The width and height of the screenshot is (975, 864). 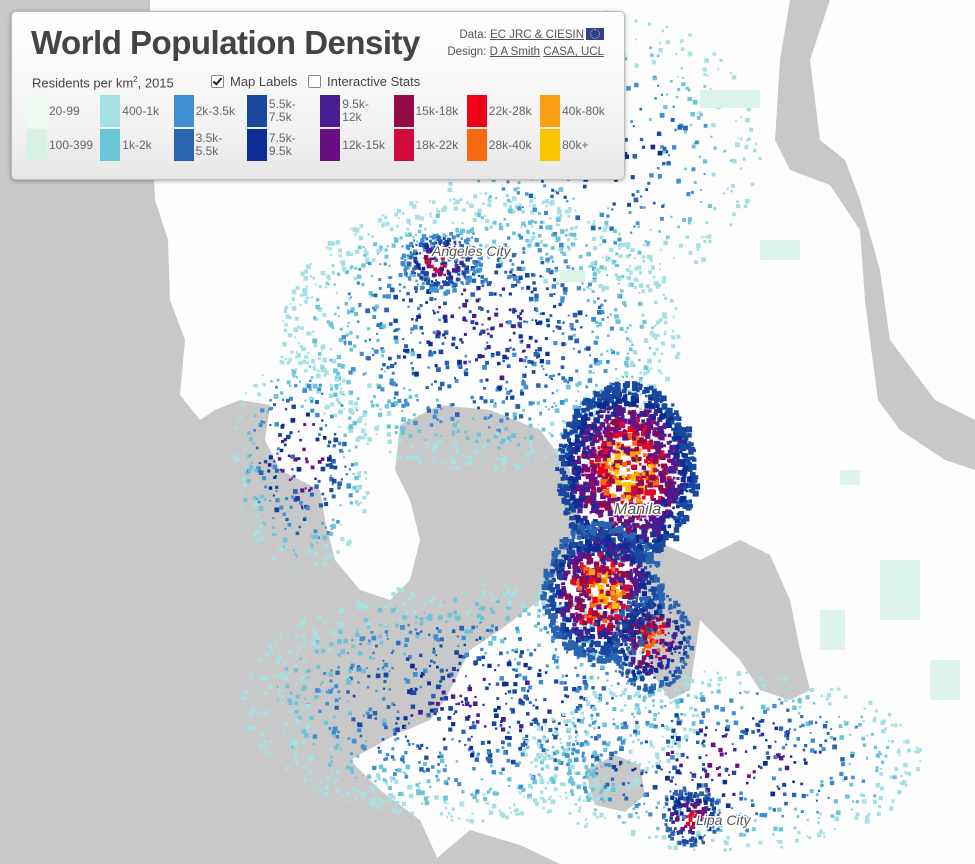 I want to click on legend-label: 40k-80k, so click(x=583, y=110).